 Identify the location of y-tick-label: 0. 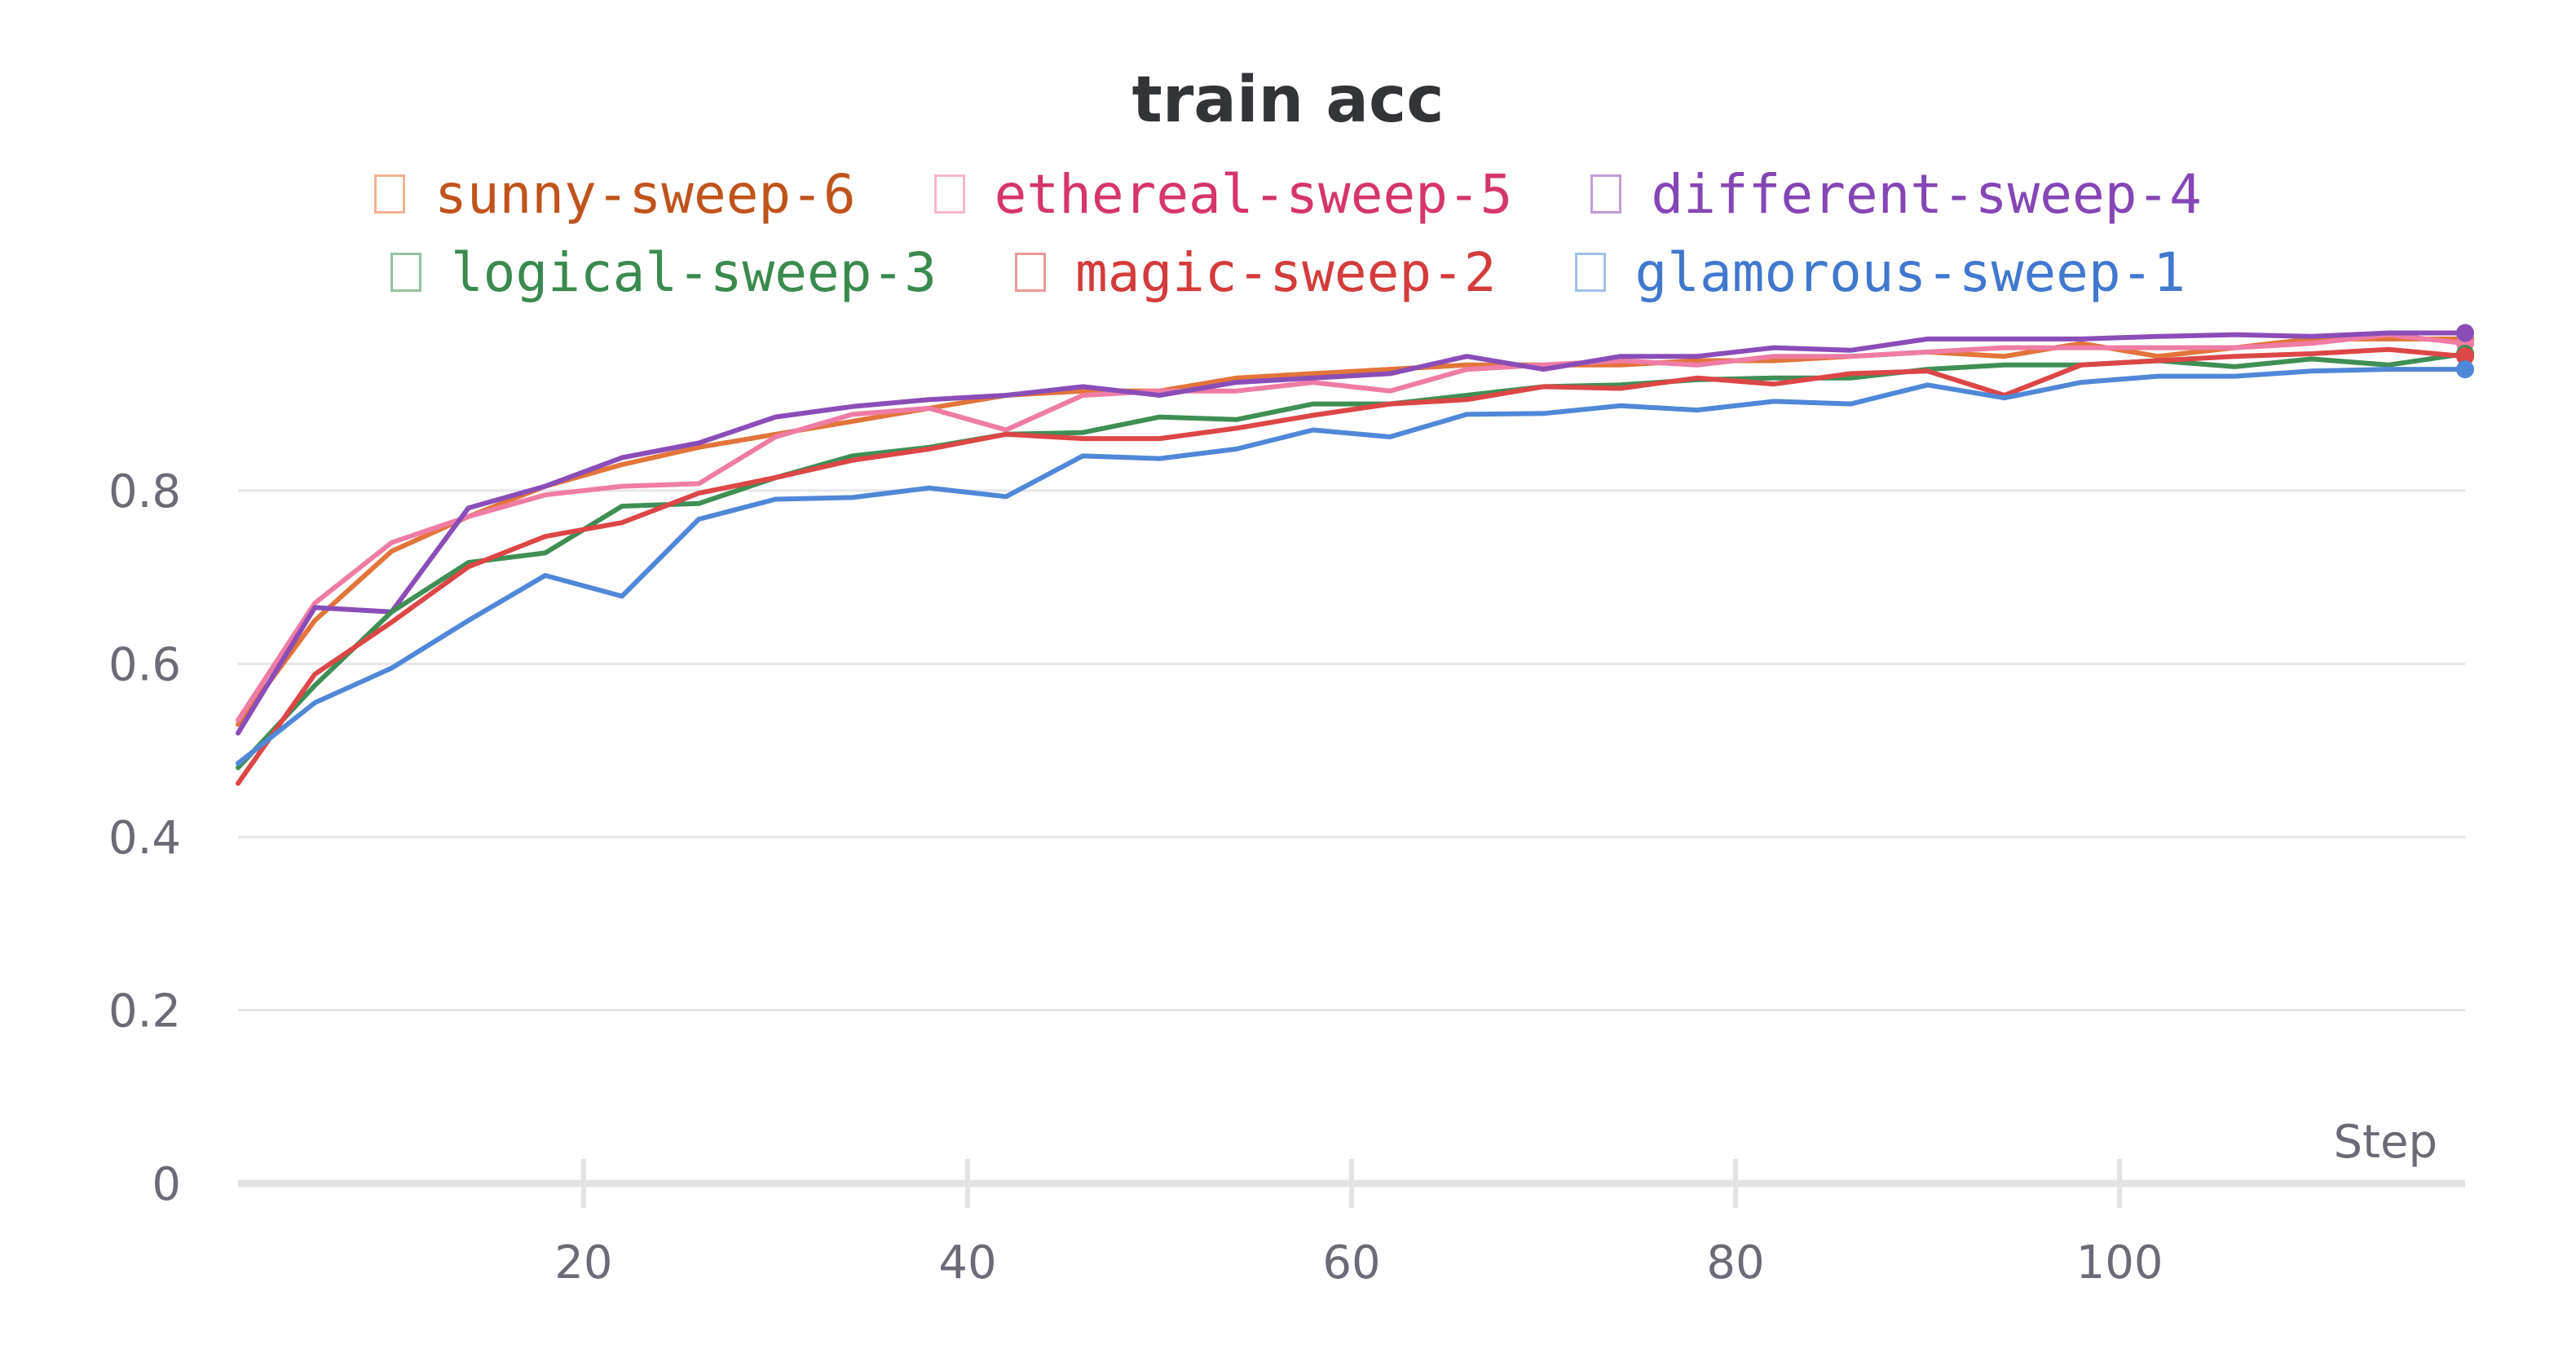
(166, 1184).